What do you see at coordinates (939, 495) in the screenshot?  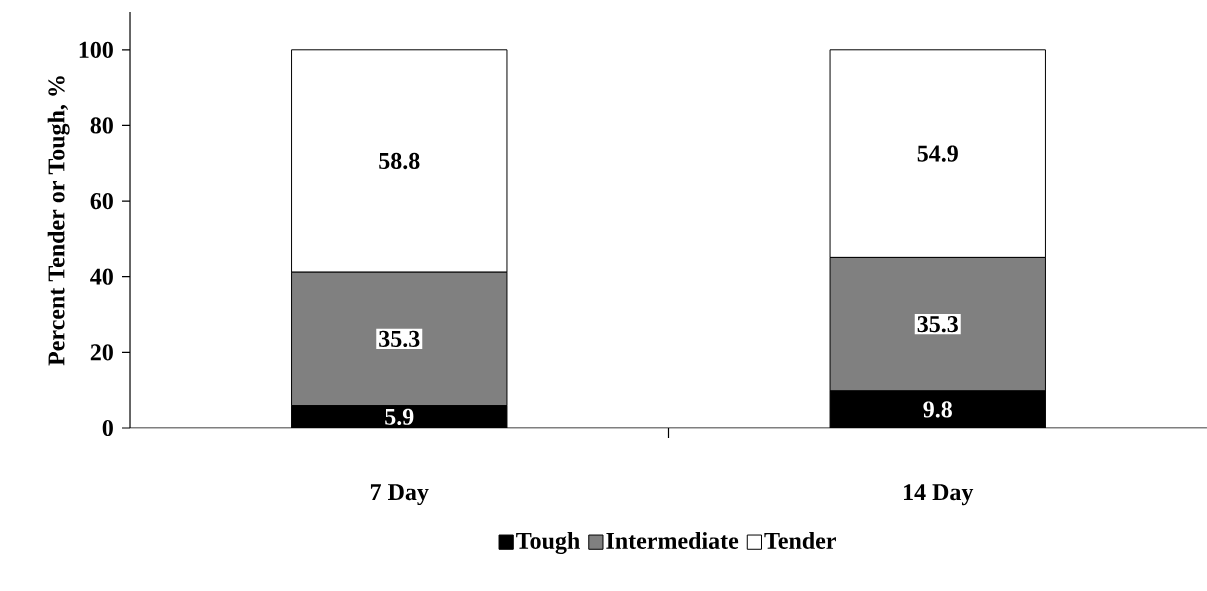 I see `x-tick-label: 14 Day` at bounding box center [939, 495].